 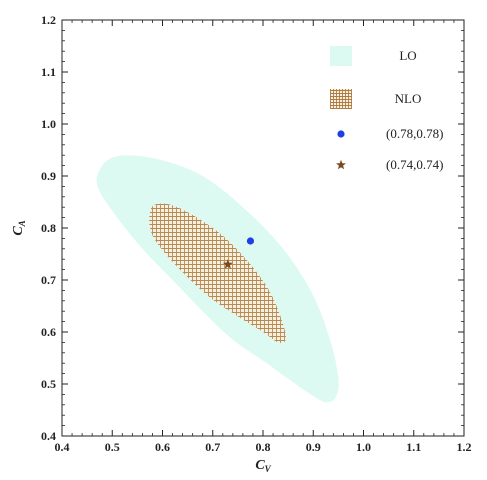 I want to click on legend-label: (0.78,0.78), so click(x=414, y=133).